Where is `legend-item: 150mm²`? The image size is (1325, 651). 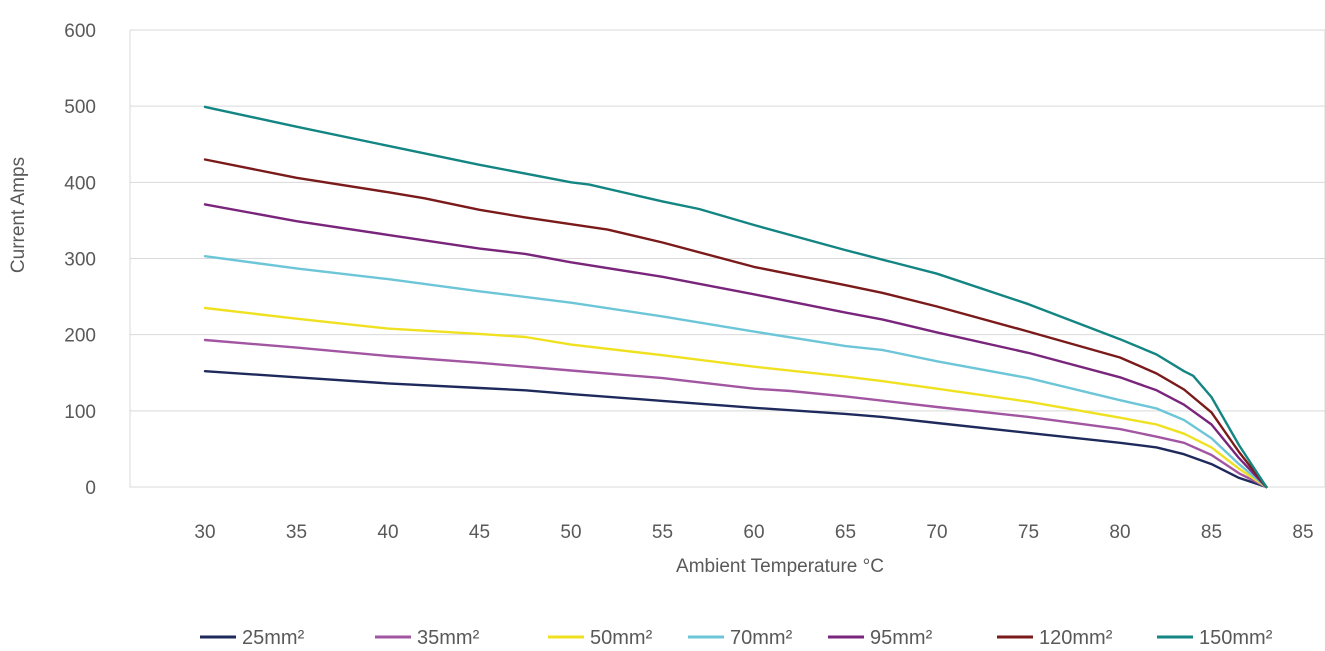
legend-item: 150mm² is located at coordinates (1215, 638).